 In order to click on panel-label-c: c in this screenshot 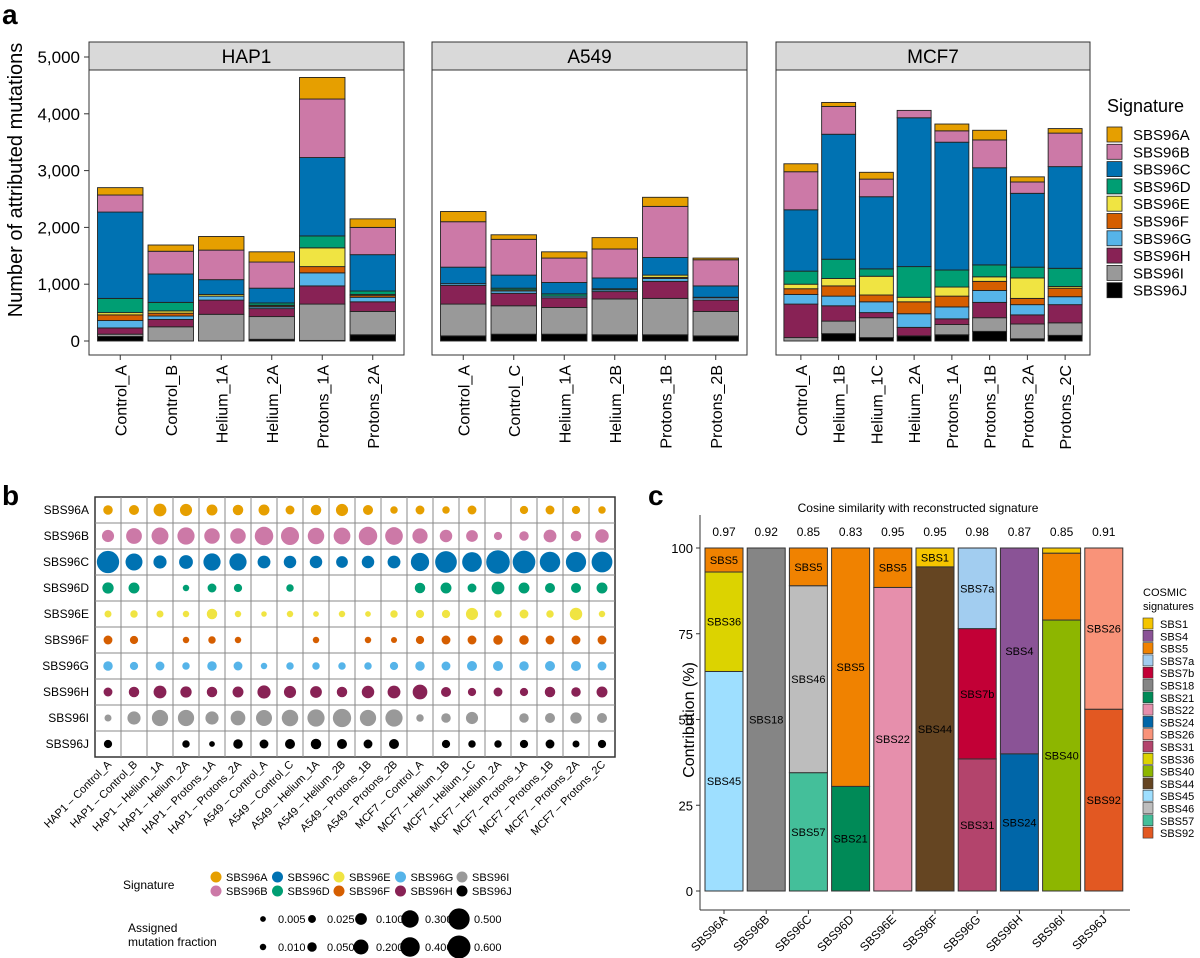, I will do `click(656, 495)`.